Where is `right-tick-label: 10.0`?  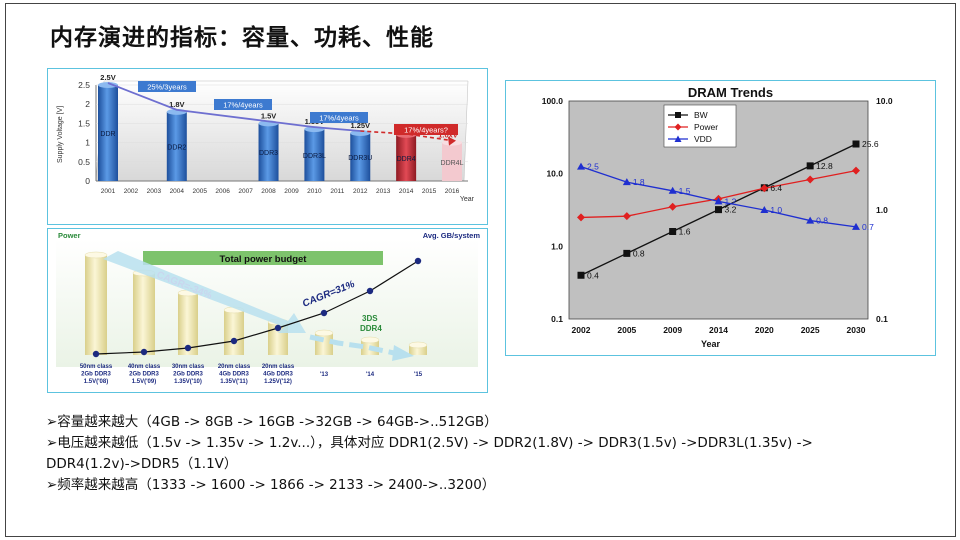 right-tick-label: 10.0 is located at coordinates (884, 101).